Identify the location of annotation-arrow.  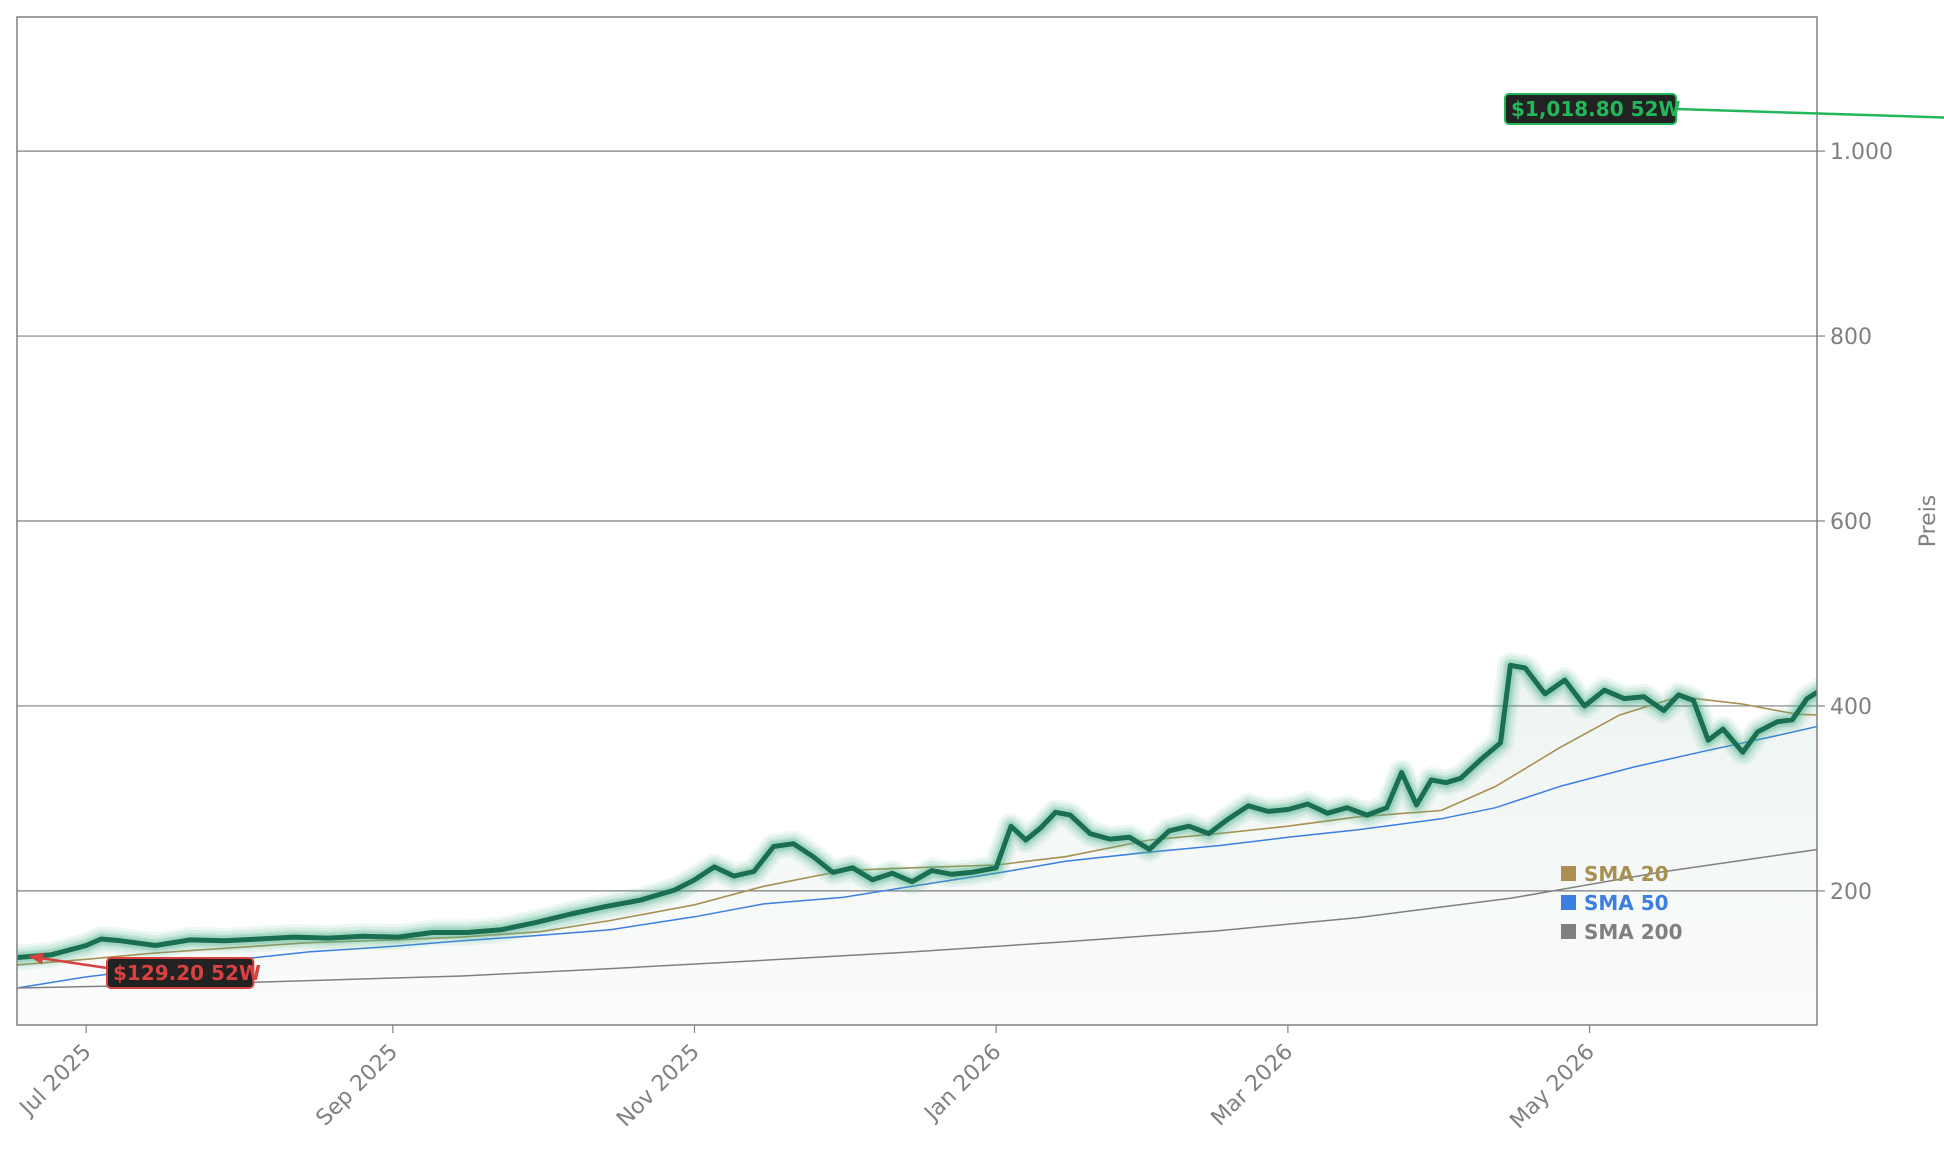
(1810, 113).